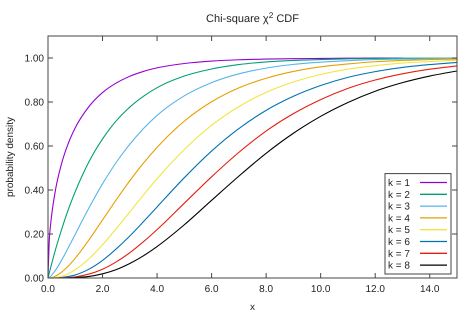  I want to click on y-tick-label: 0.20, so click(34, 235).